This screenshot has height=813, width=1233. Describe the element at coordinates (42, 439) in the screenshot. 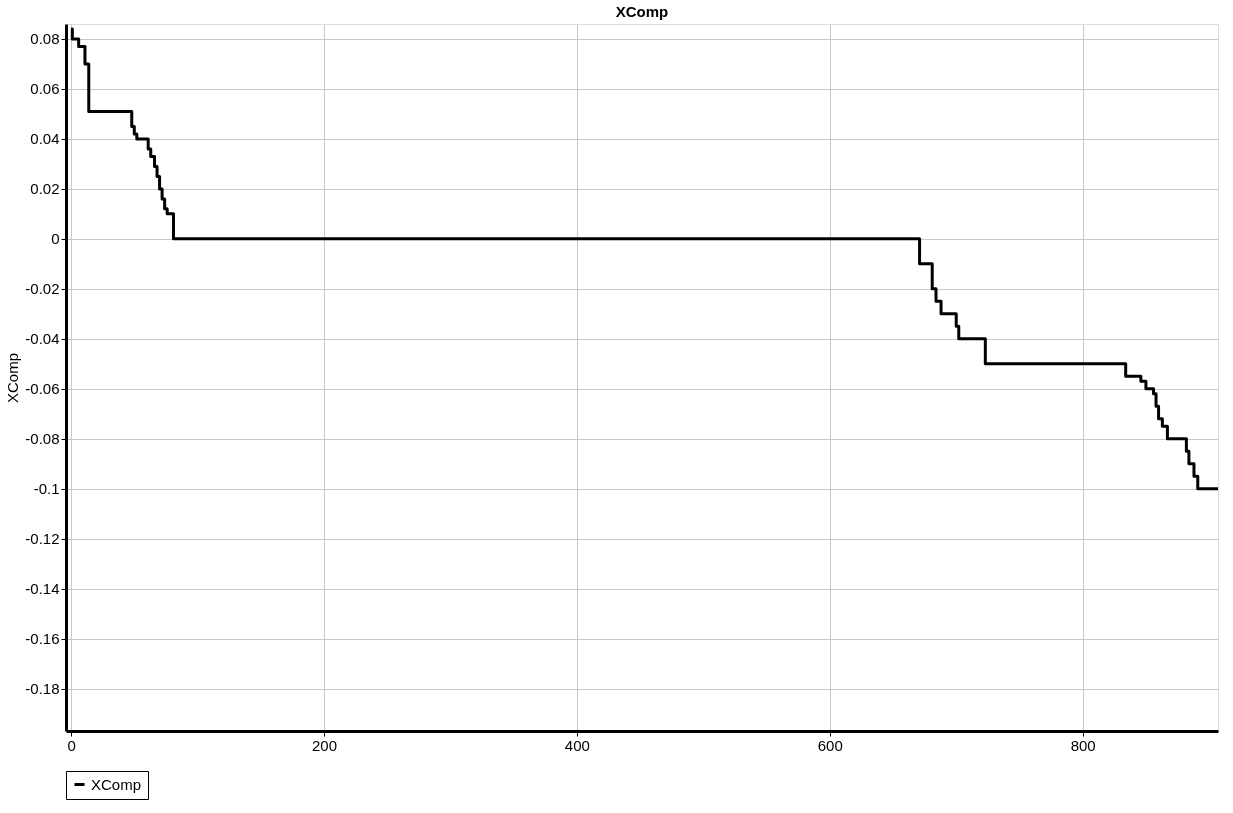

I see `y-tick-label: -0.08` at that location.